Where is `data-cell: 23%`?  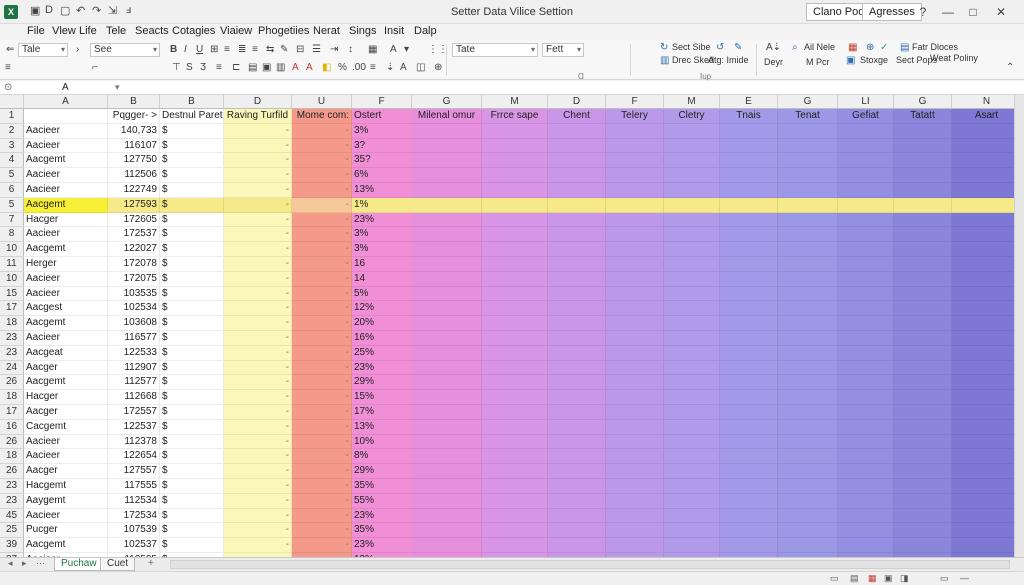
data-cell: 23% is located at coordinates (383, 516).